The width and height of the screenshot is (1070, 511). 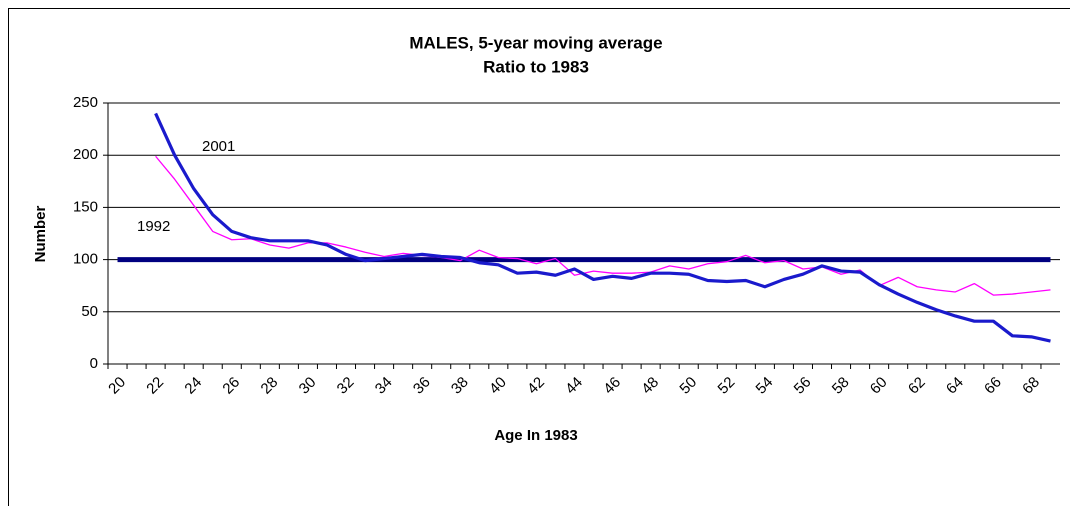 I want to click on y-tick-label: 200, so click(x=85, y=154).